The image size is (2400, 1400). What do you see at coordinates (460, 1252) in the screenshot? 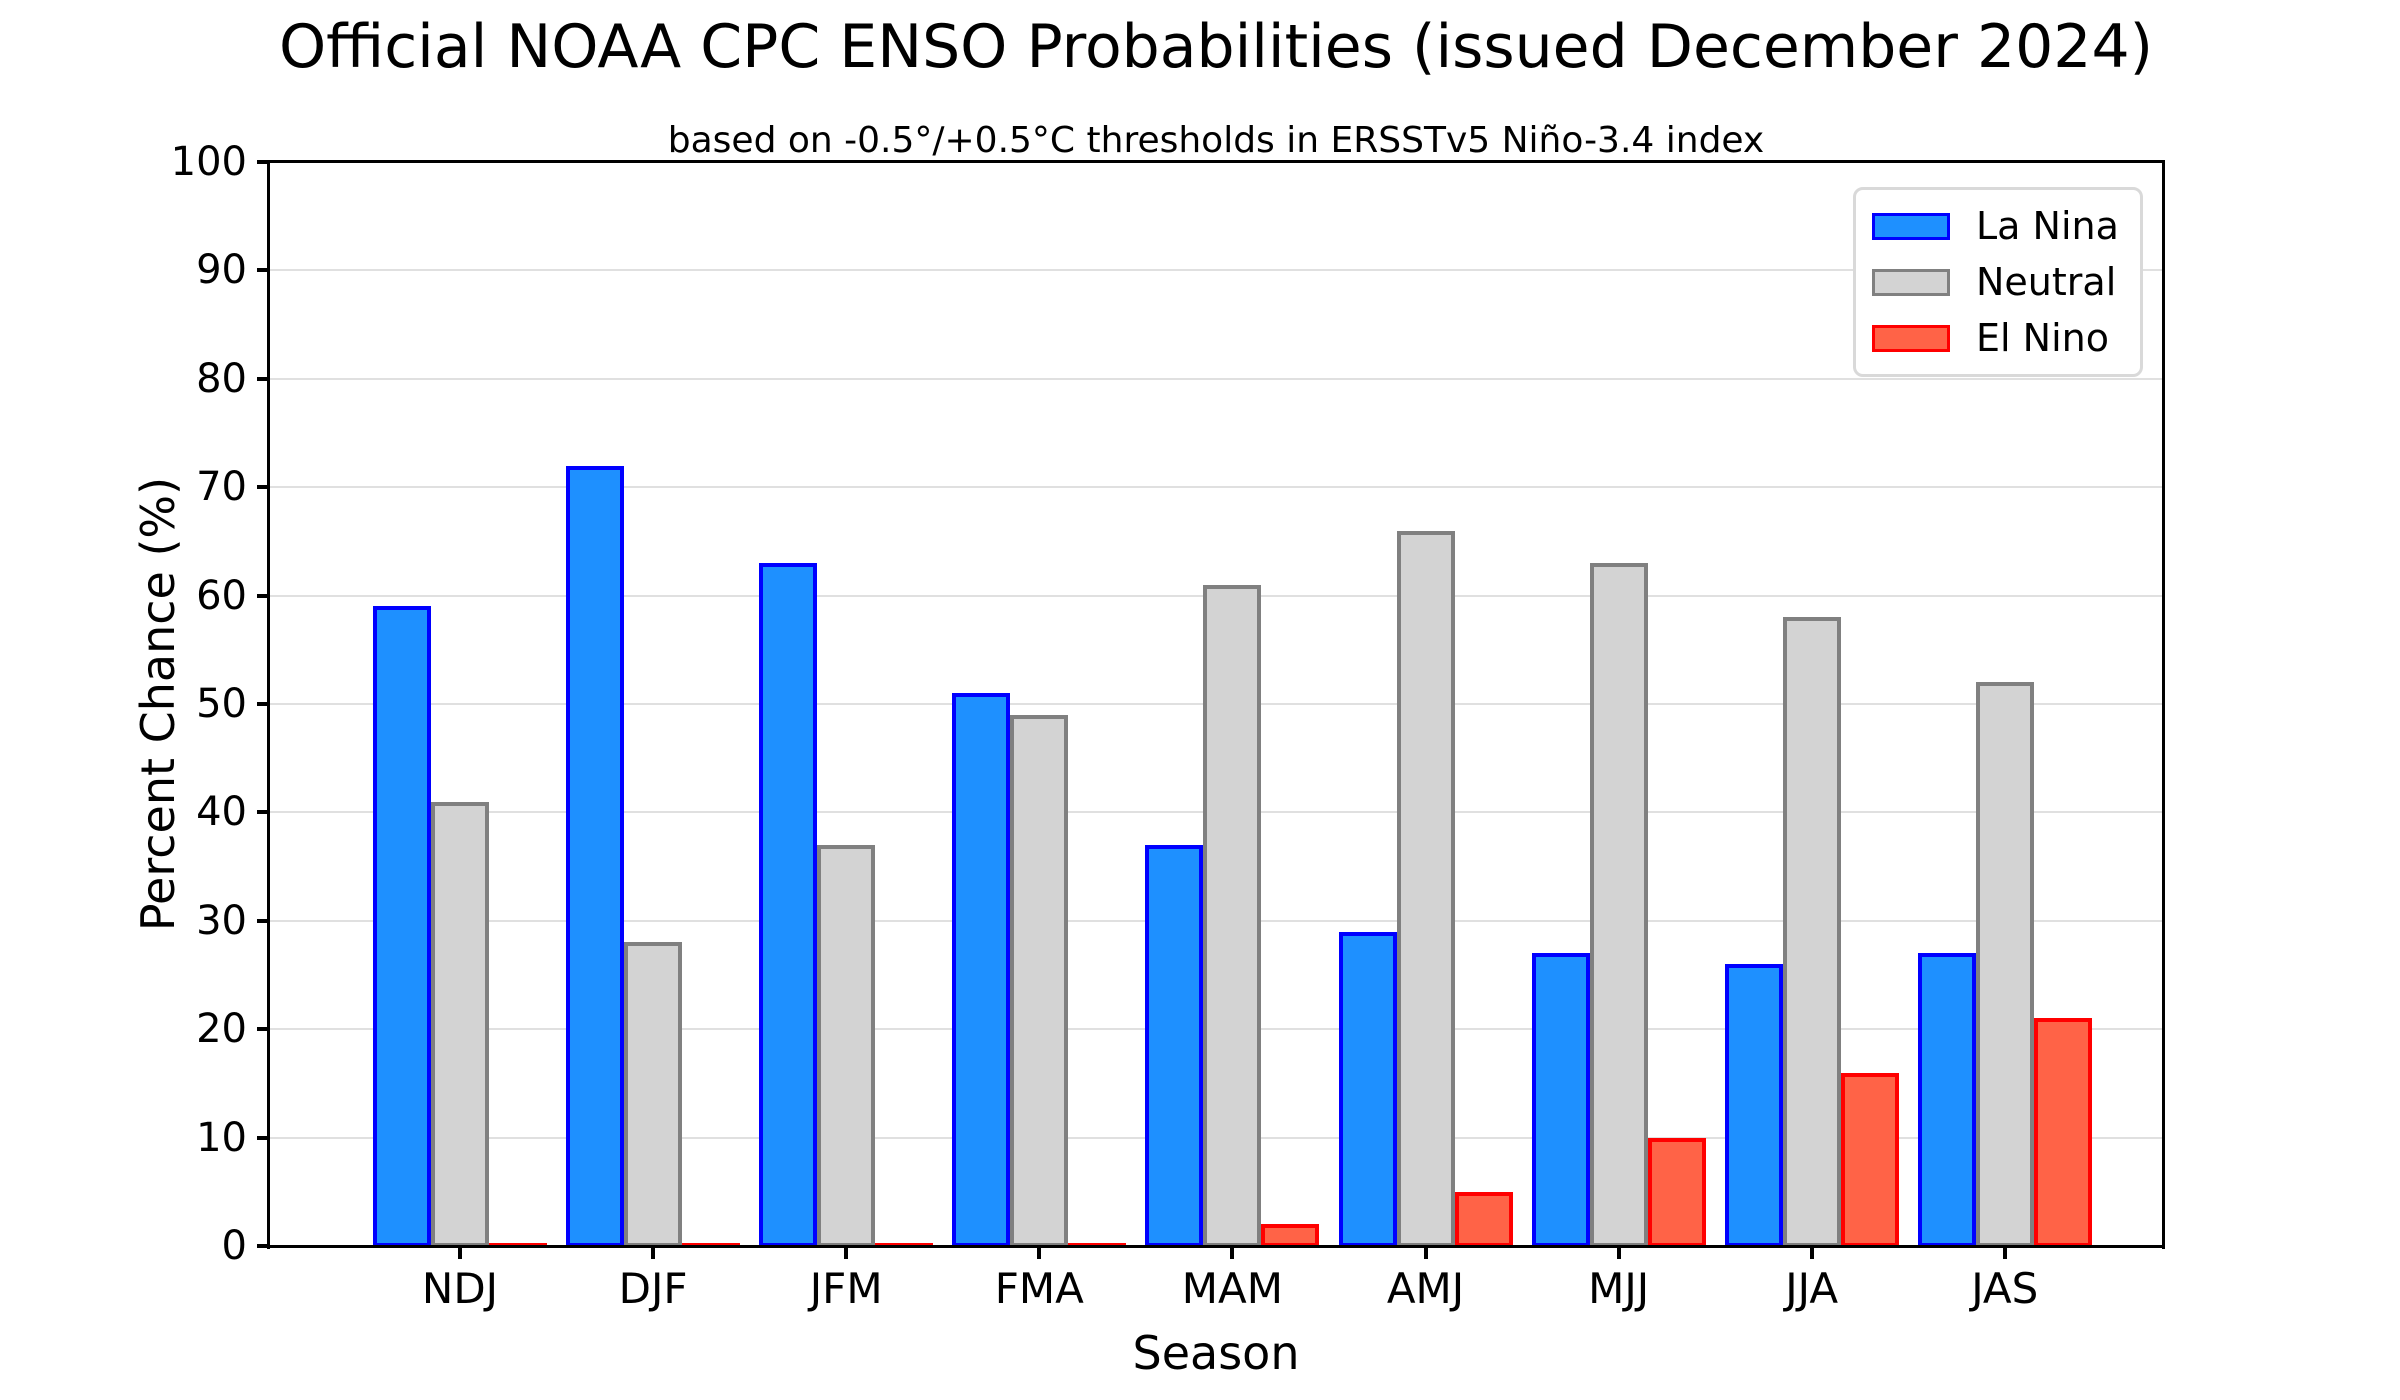
I see `x-tick-ndj` at bounding box center [460, 1252].